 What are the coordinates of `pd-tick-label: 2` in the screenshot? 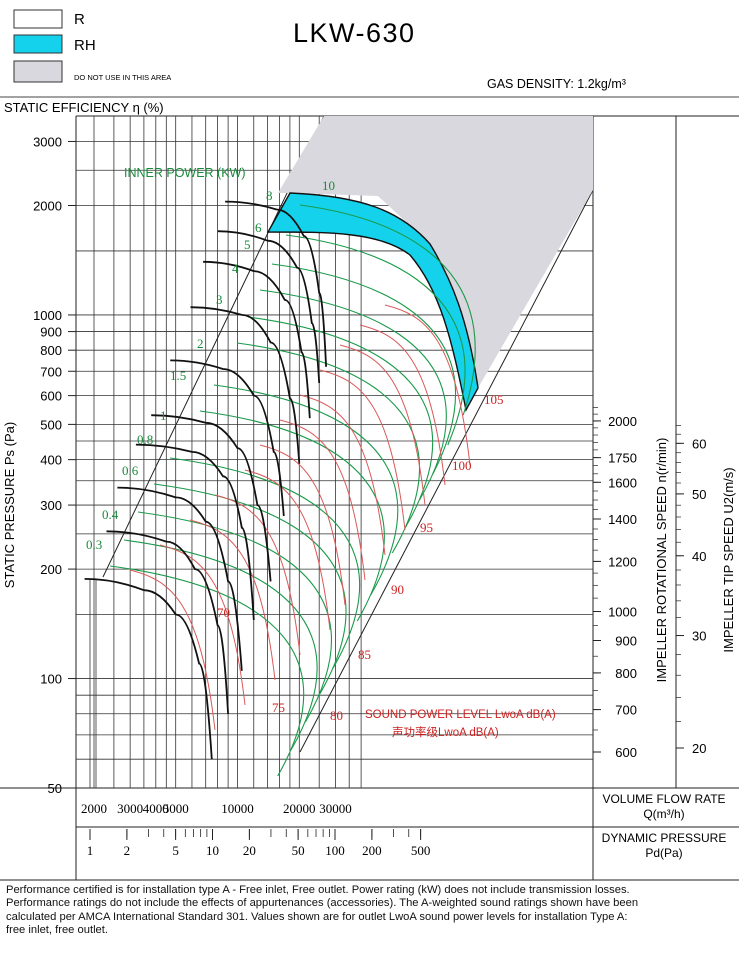 It's located at (127, 850).